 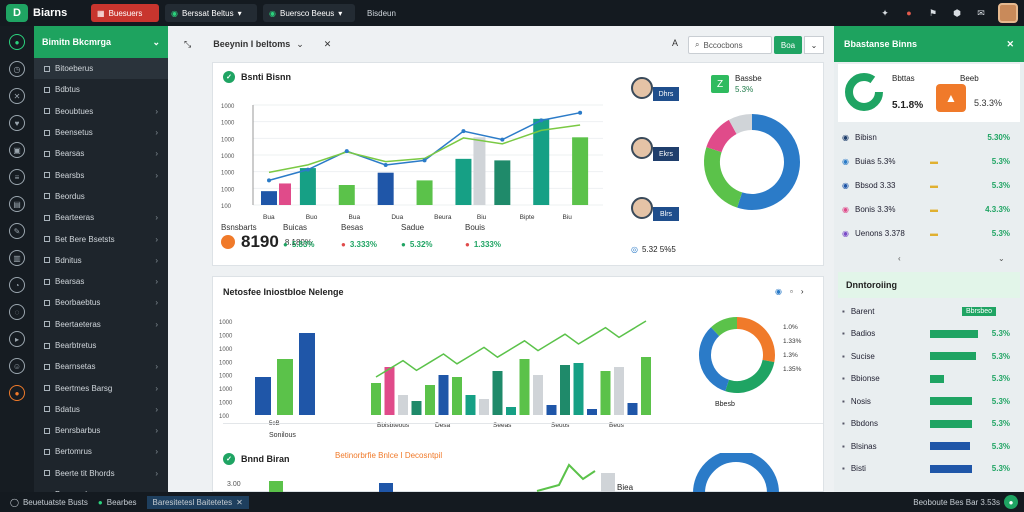 I want to click on monitor-row: ▪ Bbionse 5.3%, so click(x=929, y=379).